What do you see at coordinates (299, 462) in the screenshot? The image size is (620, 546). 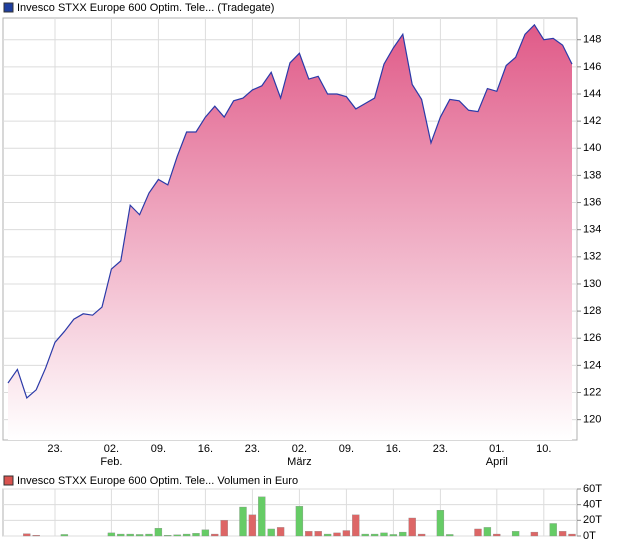 I see `x-month-label: März` at bounding box center [299, 462].